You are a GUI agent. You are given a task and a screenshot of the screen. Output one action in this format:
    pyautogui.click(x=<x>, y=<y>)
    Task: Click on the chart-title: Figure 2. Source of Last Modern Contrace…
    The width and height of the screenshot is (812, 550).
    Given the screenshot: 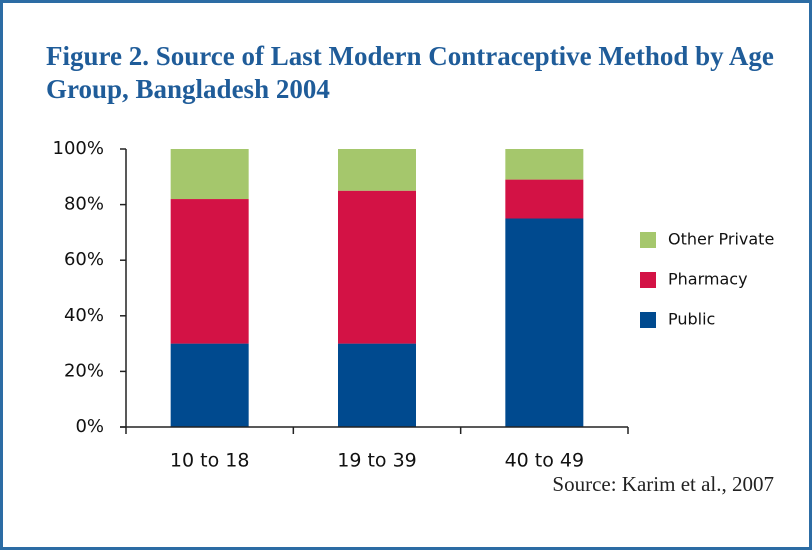 What is the action you would take?
    pyautogui.click(x=410, y=72)
    